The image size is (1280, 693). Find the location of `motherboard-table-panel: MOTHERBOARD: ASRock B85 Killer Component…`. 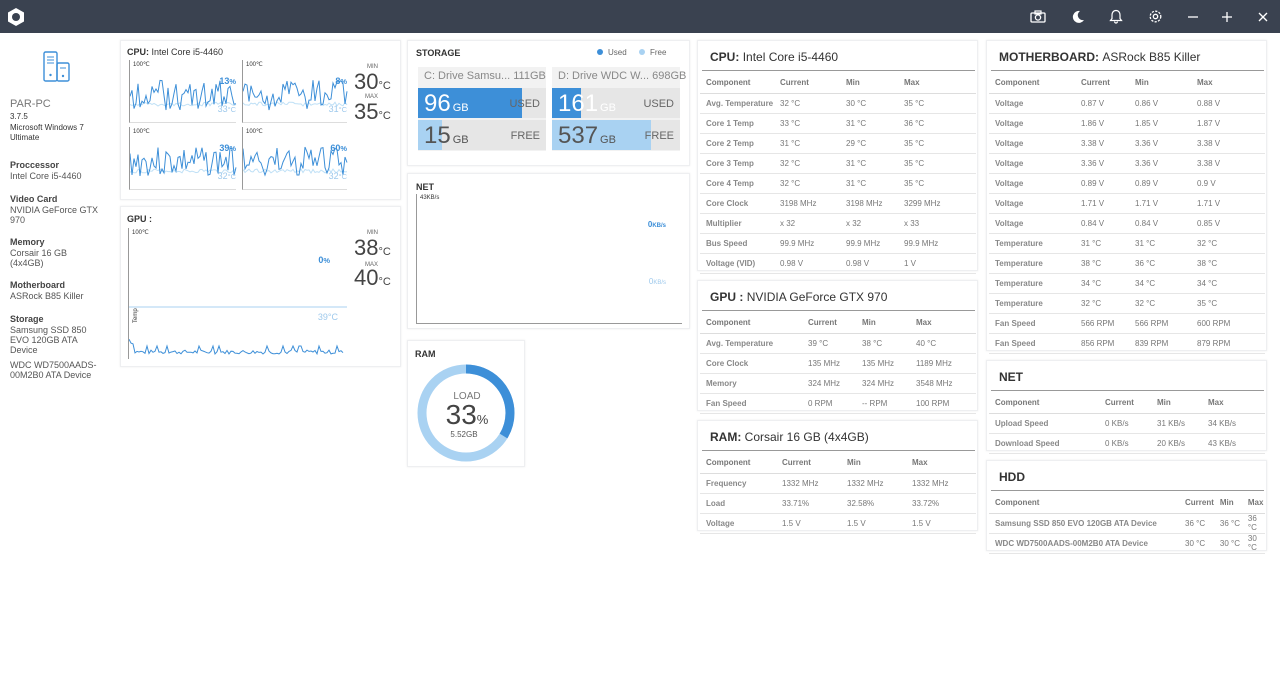

motherboard-table-panel: MOTHERBOARD: ASRock B85 Killer Component… is located at coordinates (1126, 197).